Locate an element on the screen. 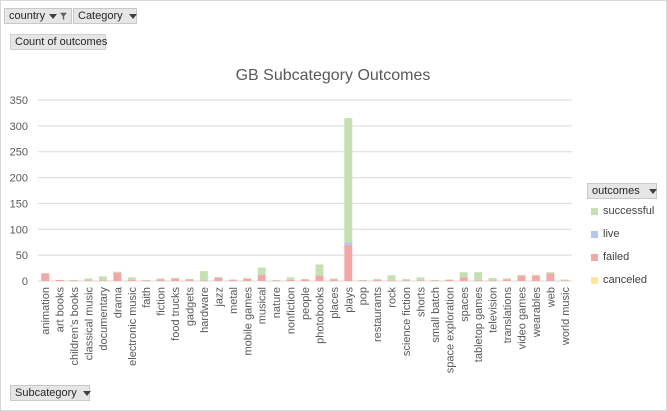 This screenshot has width=667, height=411. x-tick-label: nonfiction is located at coordinates (292, 310).